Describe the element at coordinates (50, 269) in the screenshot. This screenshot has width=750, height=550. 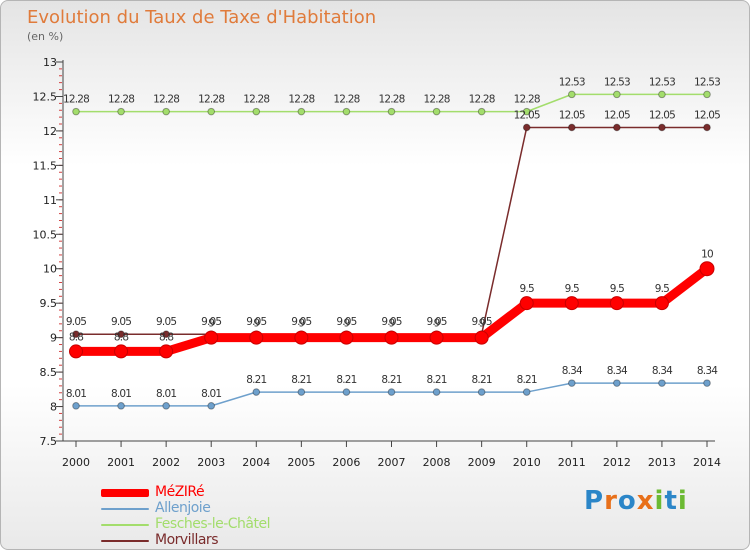
I see `y-tick-label: 10` at that location.